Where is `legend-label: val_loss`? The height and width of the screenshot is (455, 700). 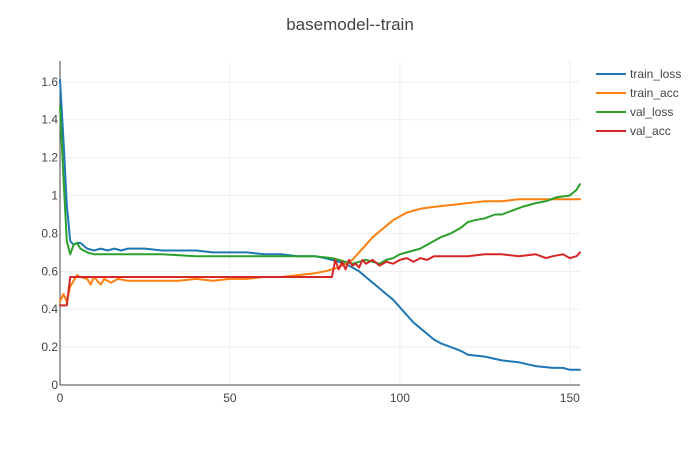 legend-label: val_loss is located at coordinates (651, 112).